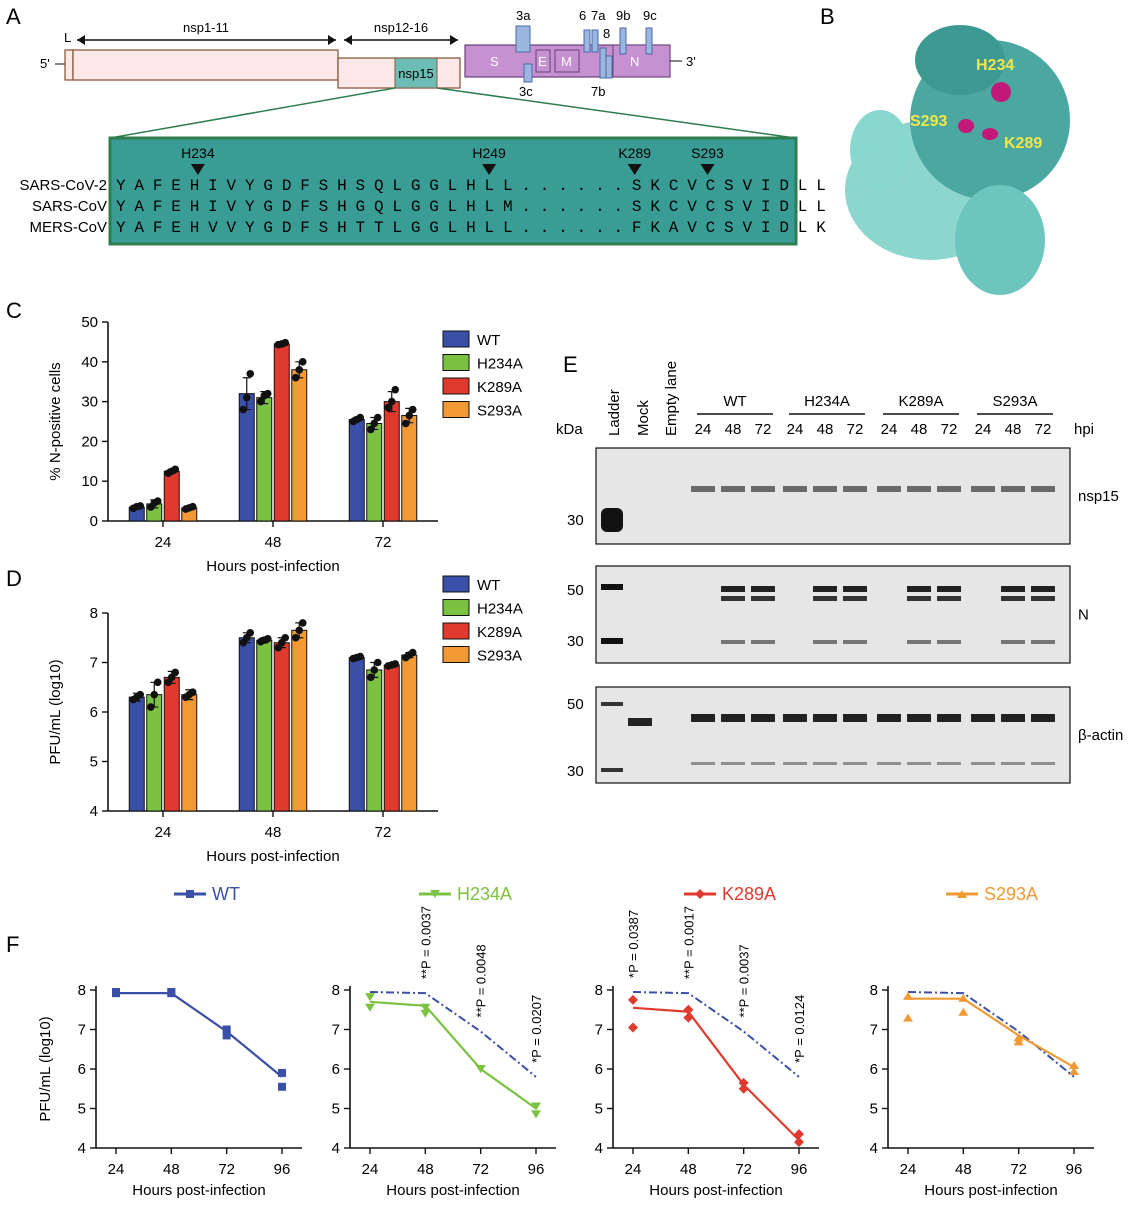 The width and height of the screenshot is (1128, 1205). I want to click on blot-group-label: WT, so click(734, 401).